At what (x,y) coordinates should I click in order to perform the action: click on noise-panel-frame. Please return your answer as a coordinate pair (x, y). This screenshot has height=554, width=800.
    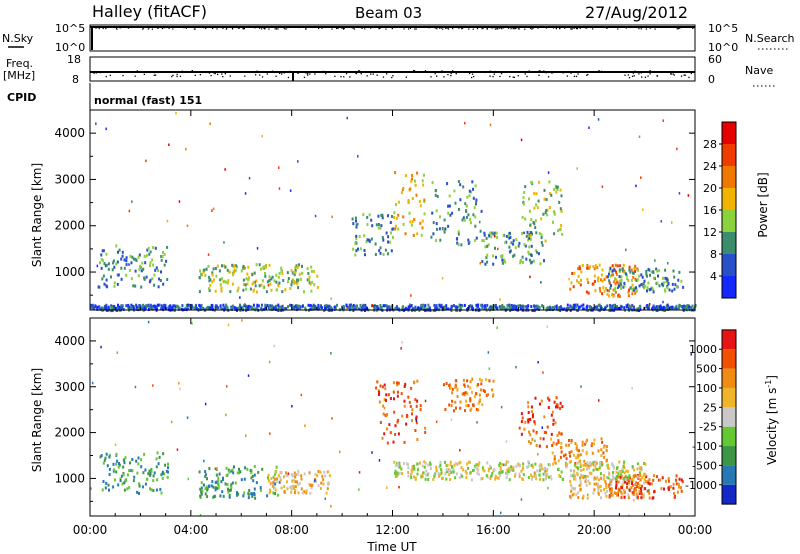
    Looking at the image, I should click on (392, 38).